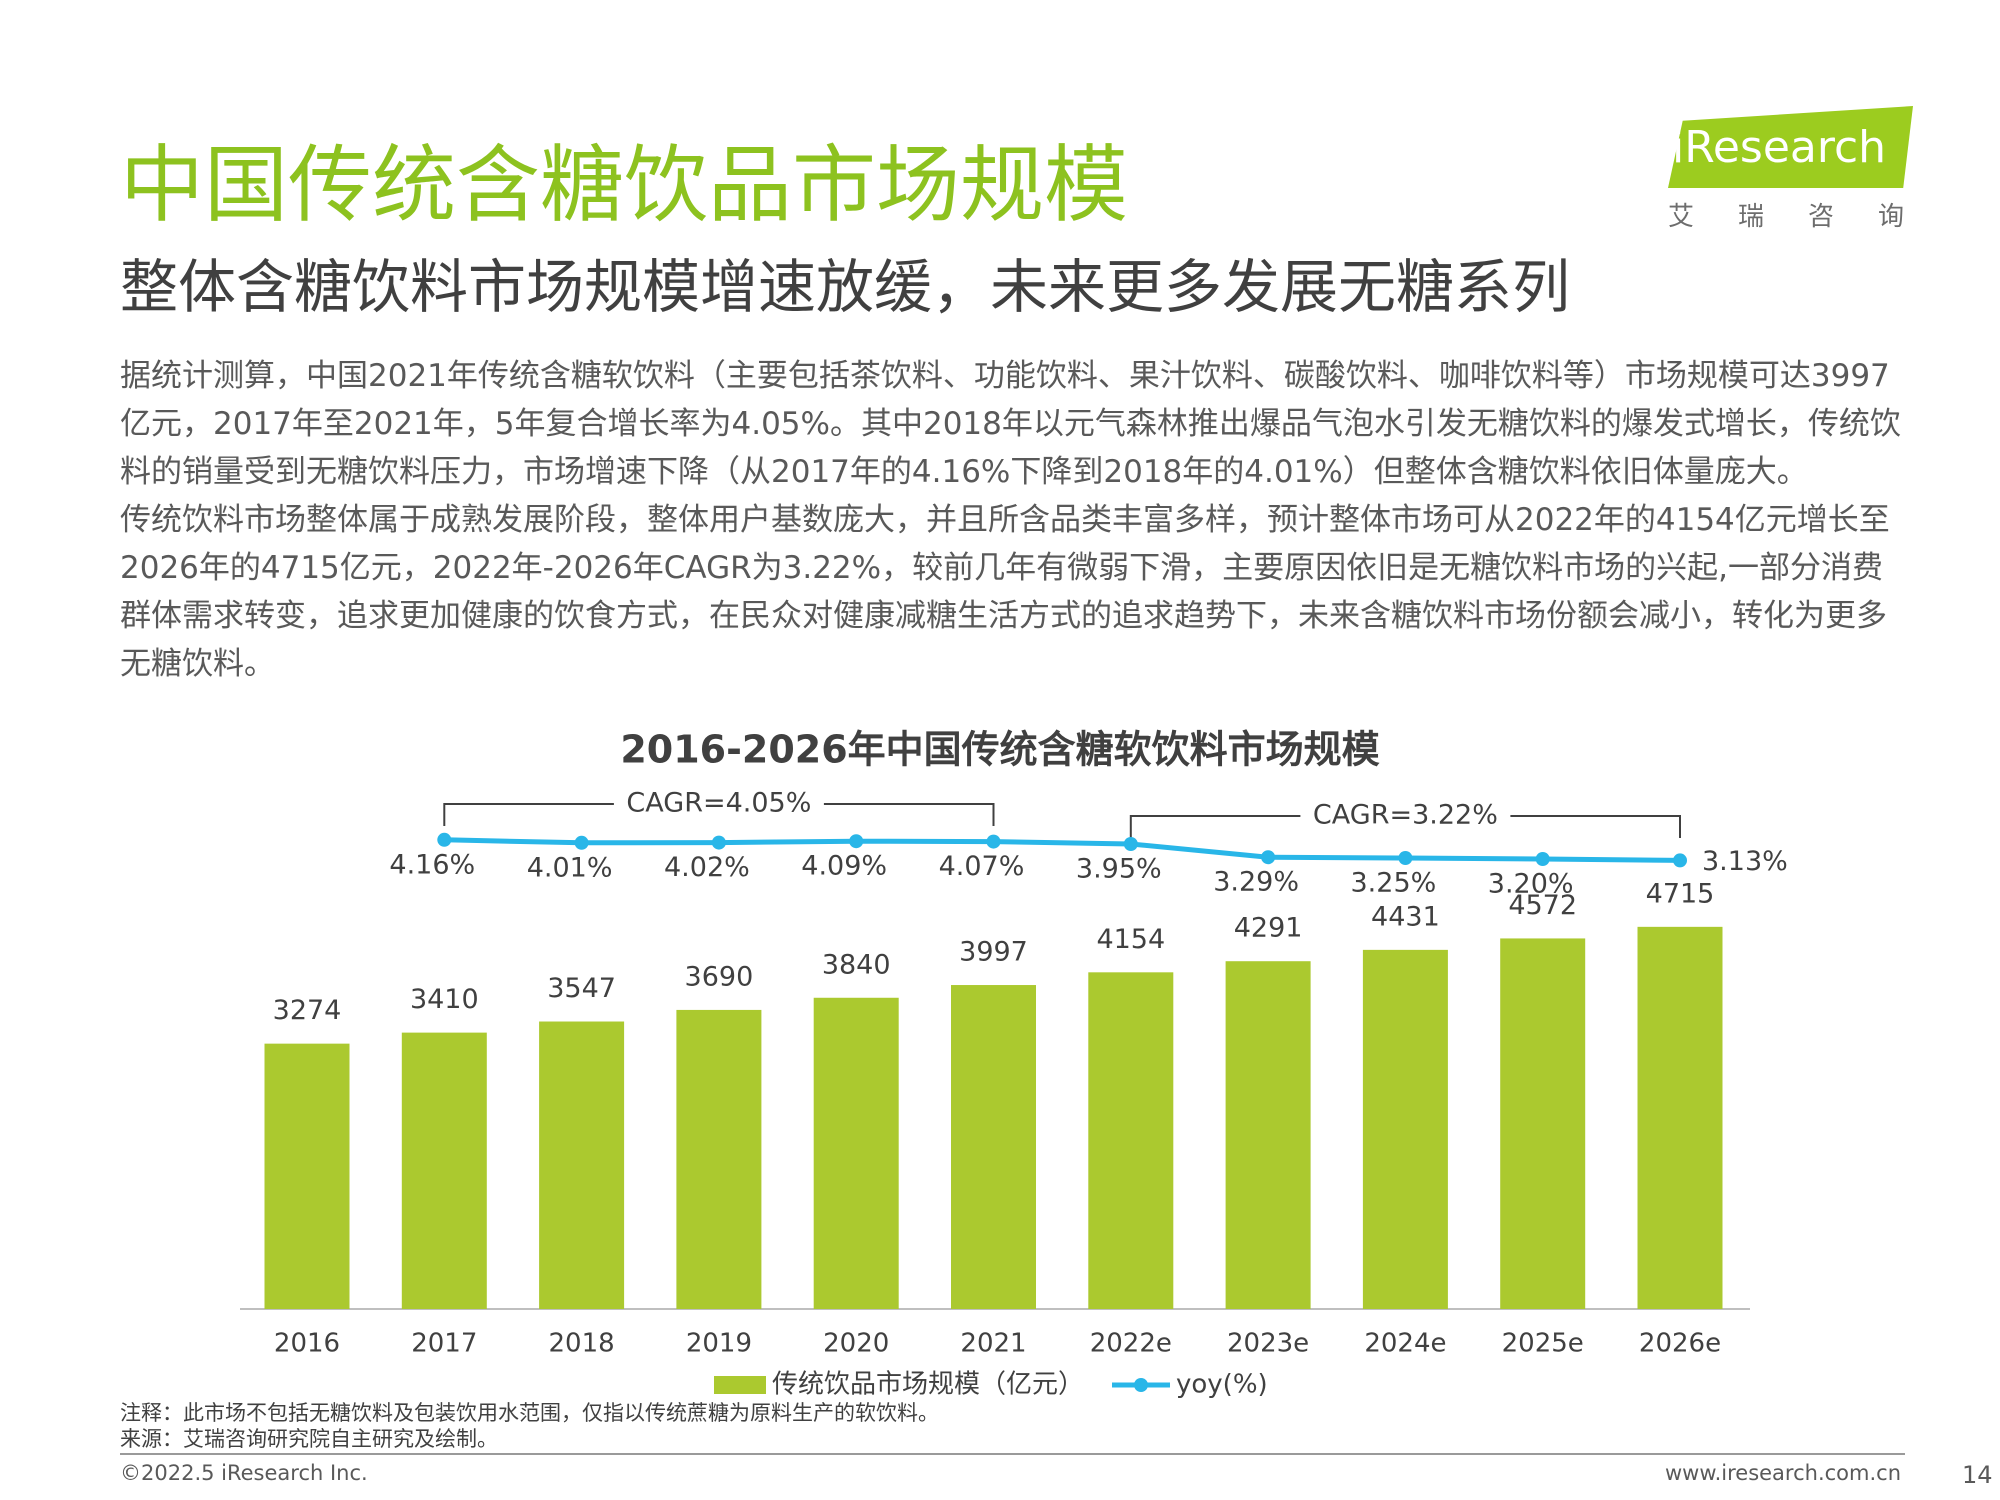 The height and width of the screenshot is (1500, 2000). What do you see at coordinates (856, 964) in the screenshot?
I see `bar-label: 3840` at bounding box center [856, 964].